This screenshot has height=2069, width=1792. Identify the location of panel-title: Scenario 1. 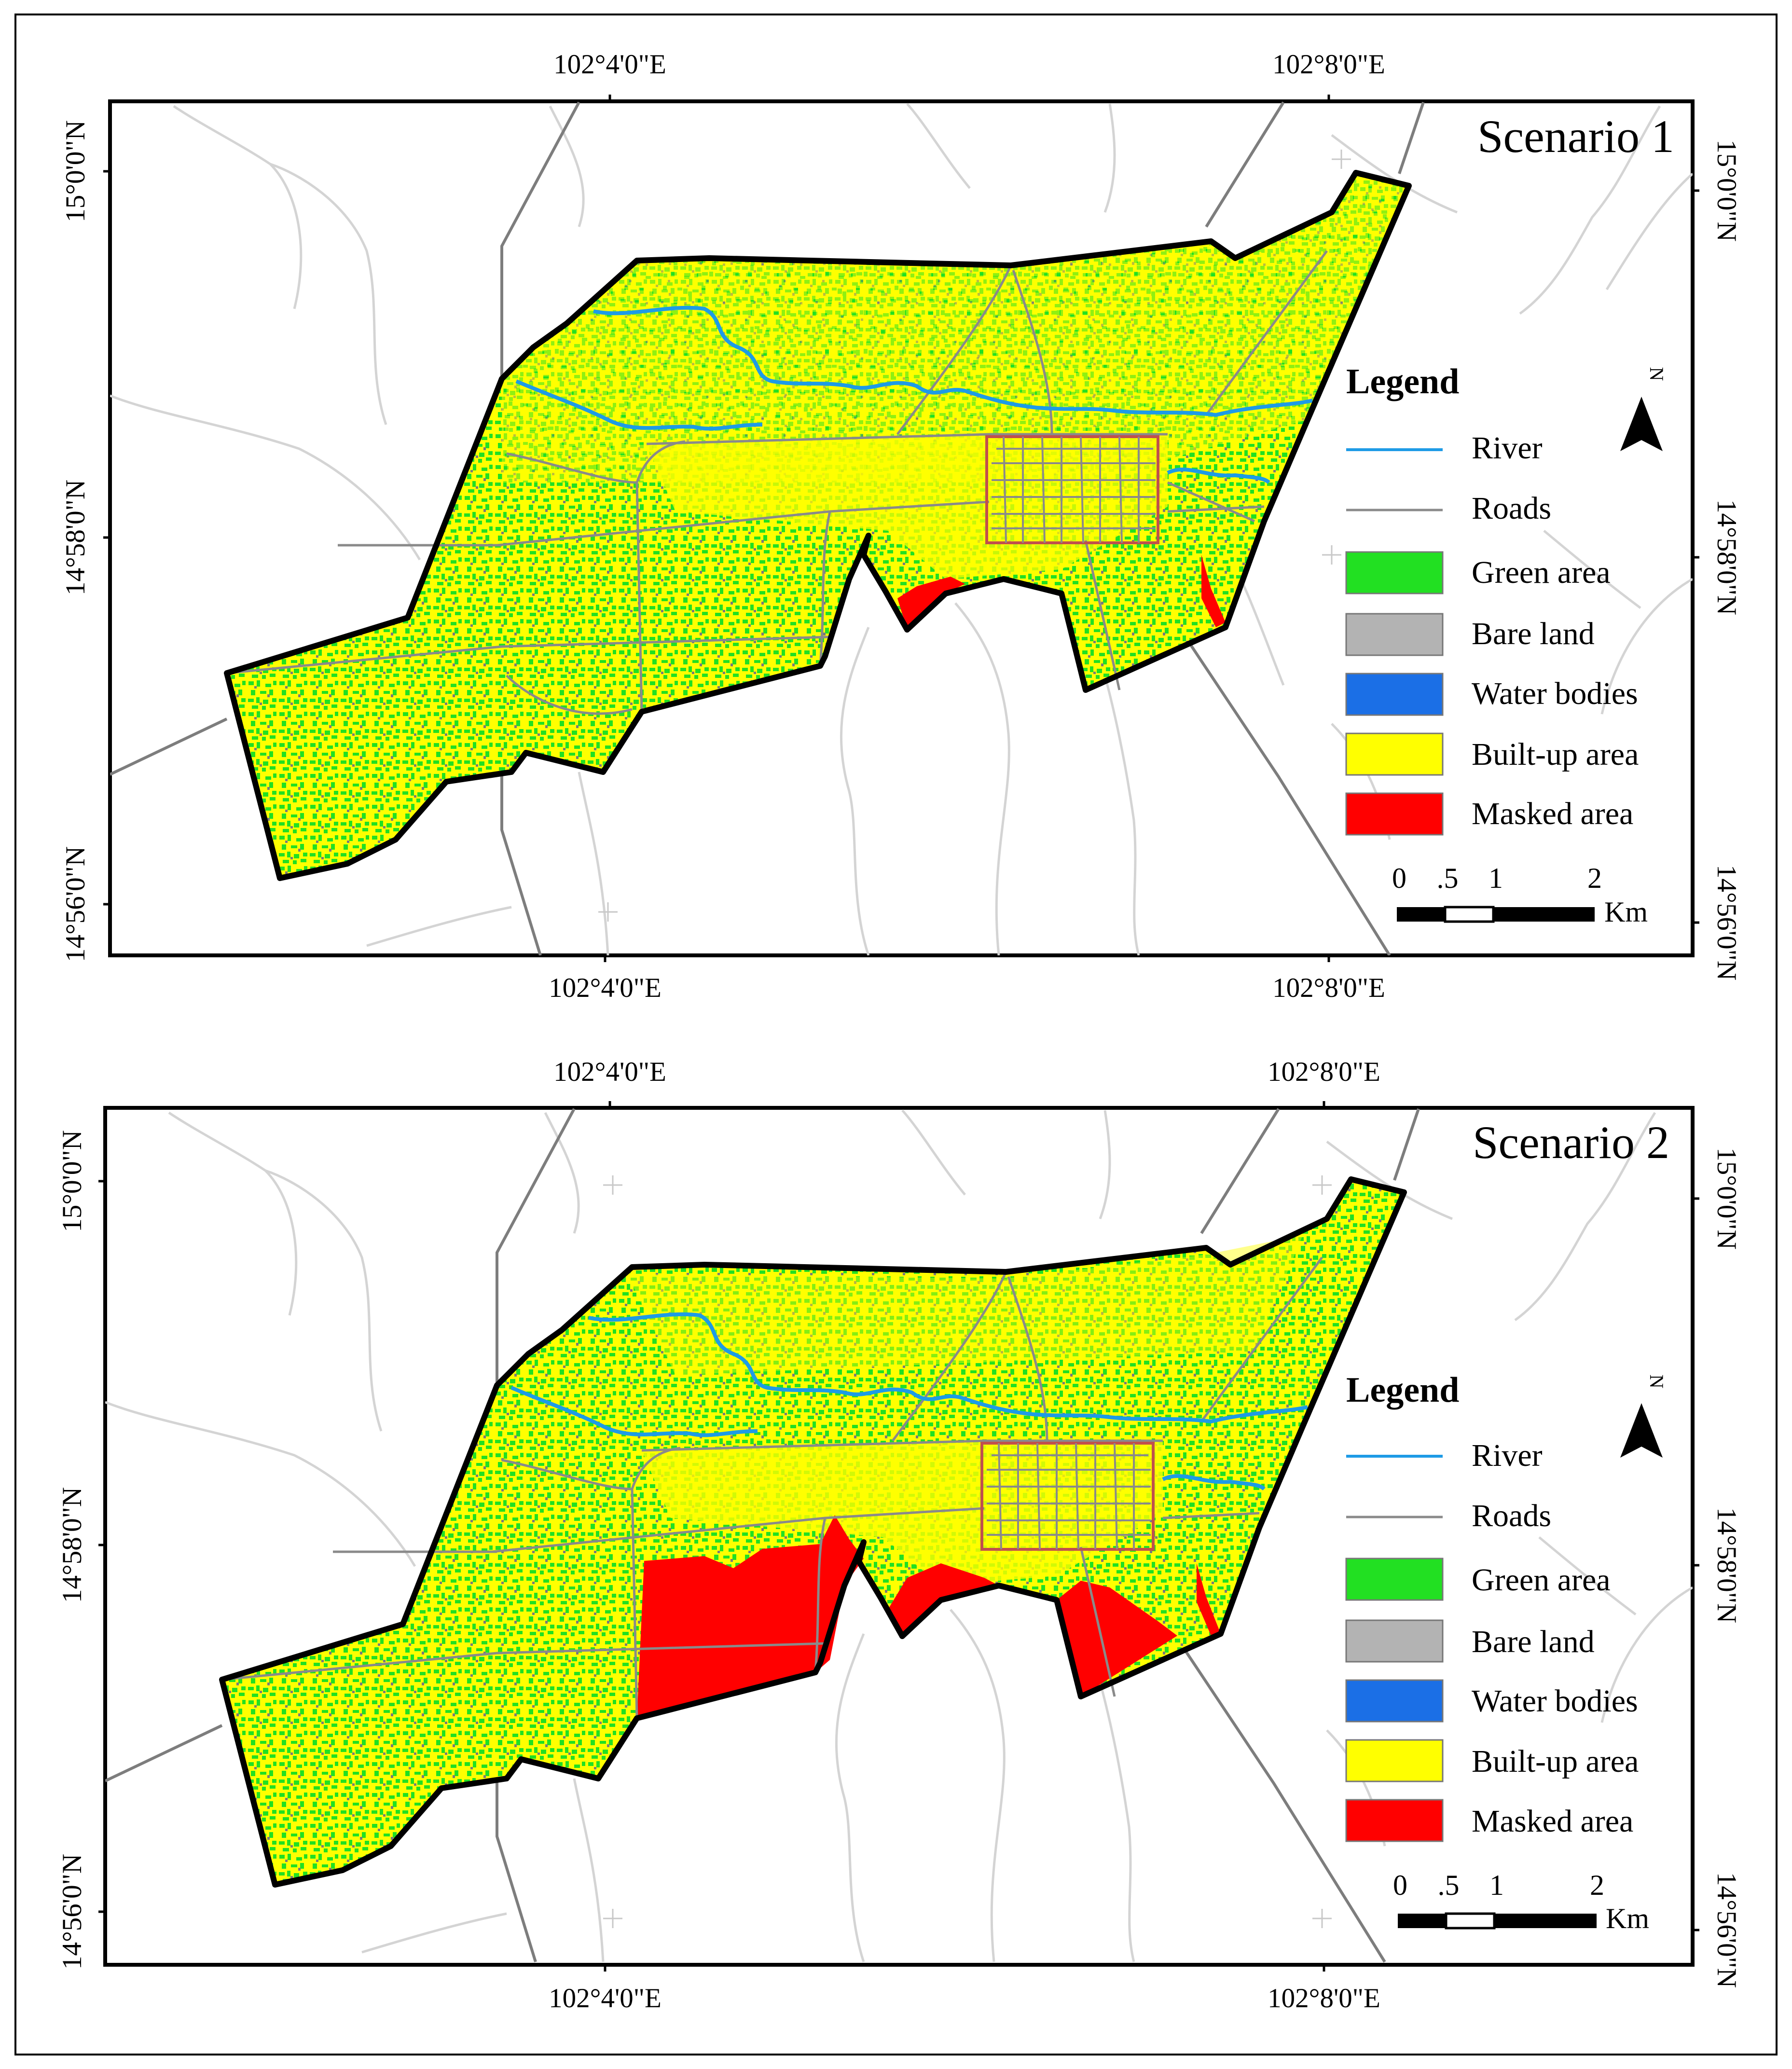
(1575, 136).